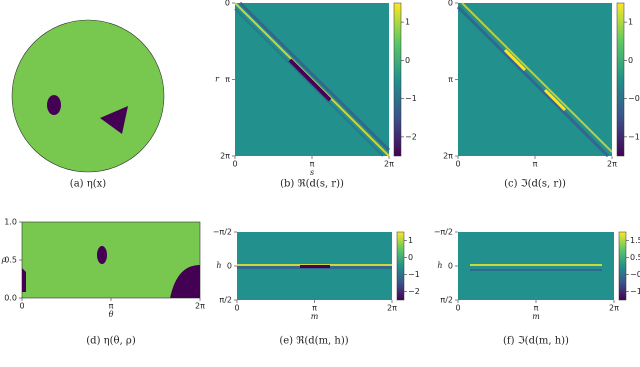 This screenshot has height=367, width=640. Describe the element at coordinates (313, 341) in the screenshot. I see `caption: (e) ℜ(d(m, h))` at that location.